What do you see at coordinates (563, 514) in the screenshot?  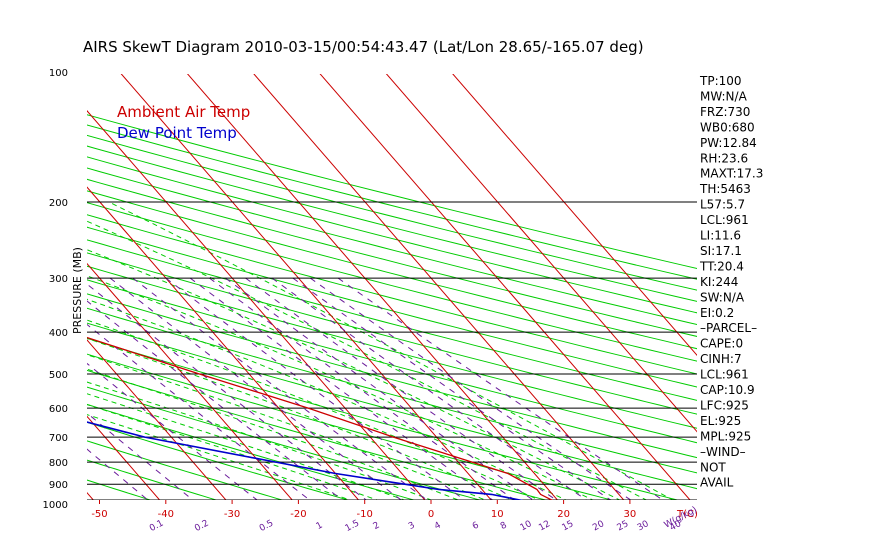 I see `bottom-temp-tick-label: 20` at bounding box center [563, 514].